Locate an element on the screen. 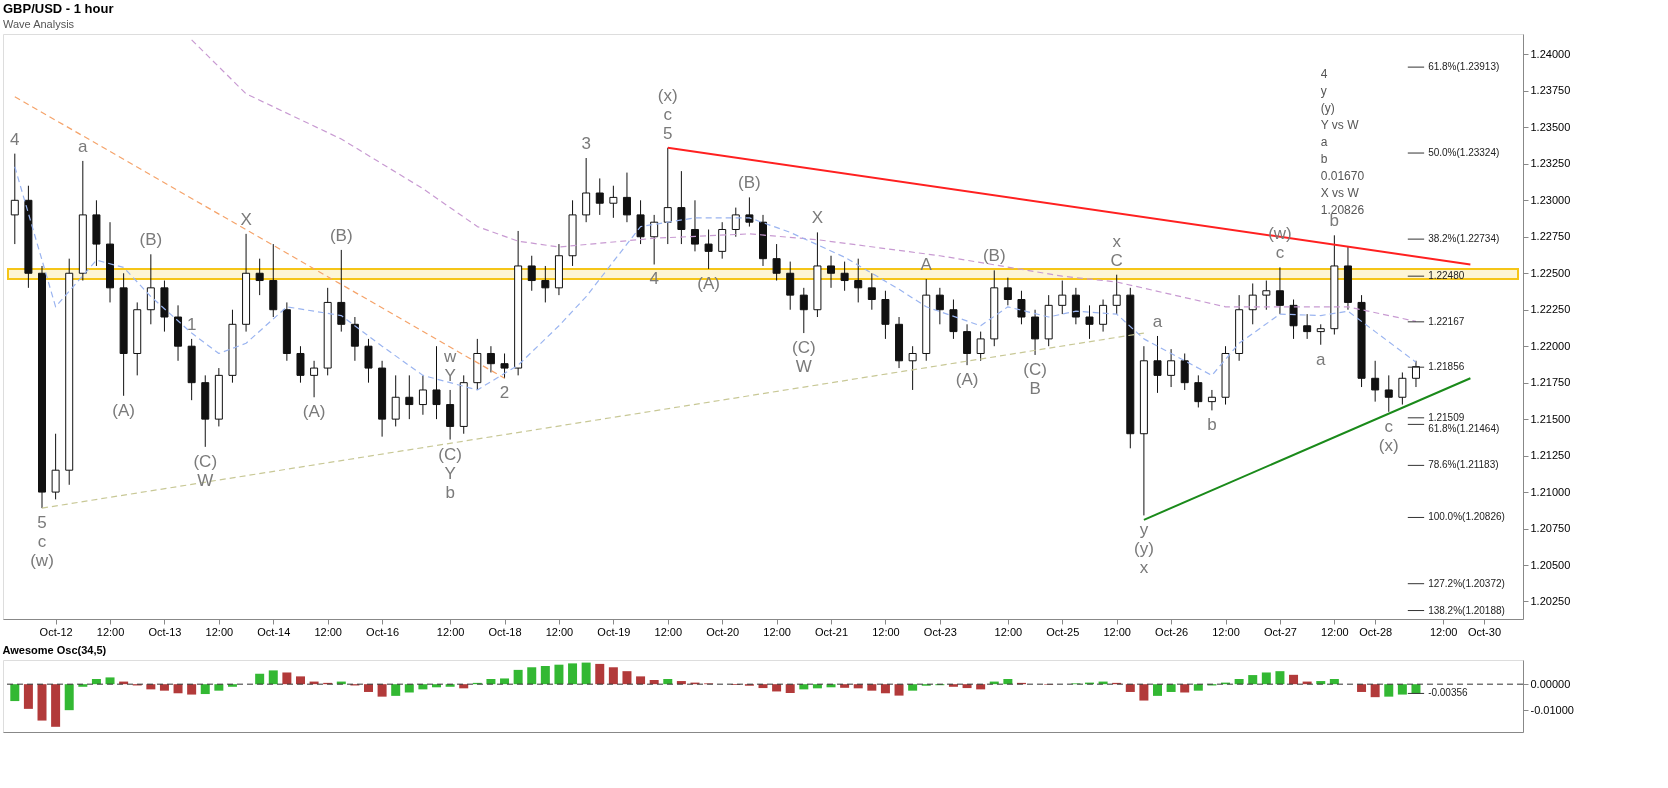 The image size is (1668, 788). y-tick-label: 1.21250 is located at coordinates (1550, 455).